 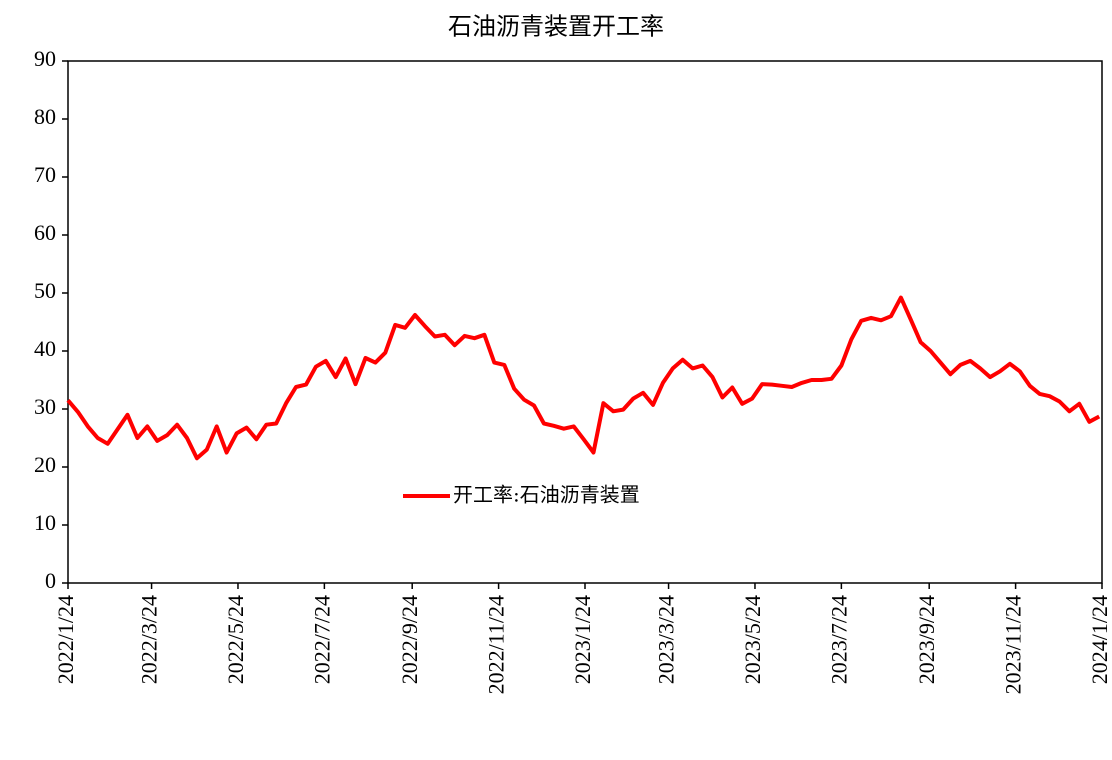 I want to click on y-tick-label: 60, so click(x=45, y=232).